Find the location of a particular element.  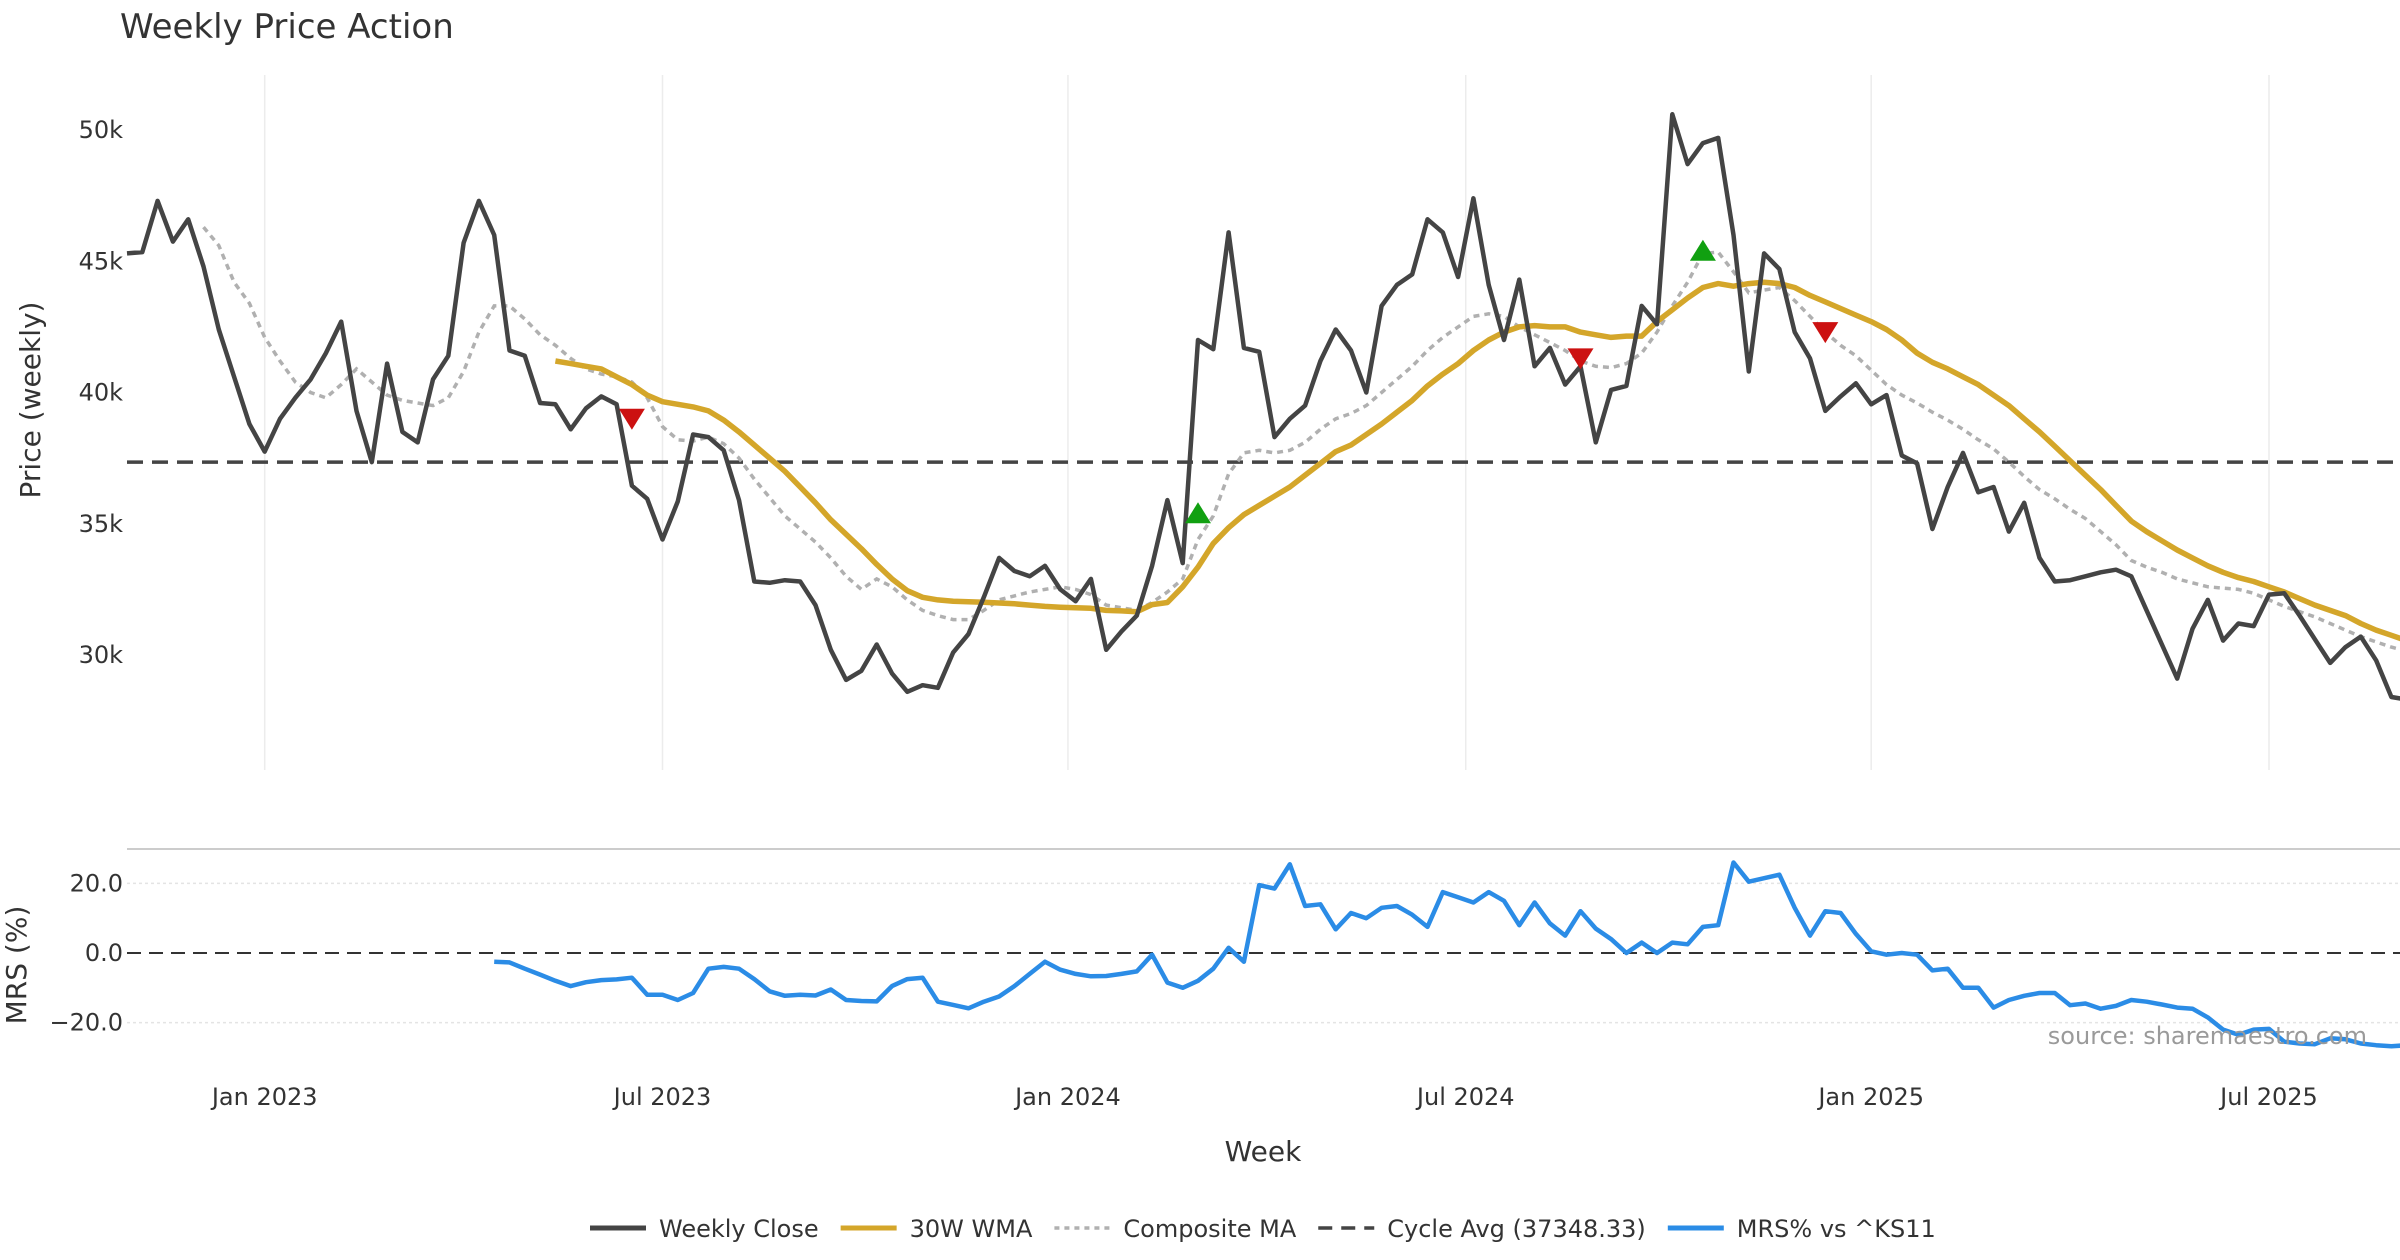

x-axis-label: Week is located at coordinates (1263, 1151).